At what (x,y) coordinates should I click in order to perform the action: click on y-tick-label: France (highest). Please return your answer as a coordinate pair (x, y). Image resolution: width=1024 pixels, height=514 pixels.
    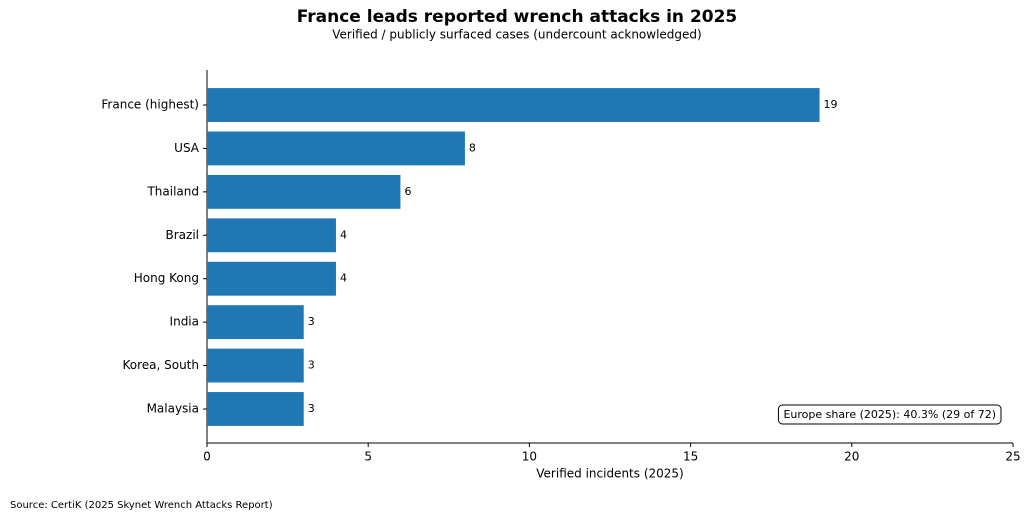
    Looking at the image, I should click on (150, 105).